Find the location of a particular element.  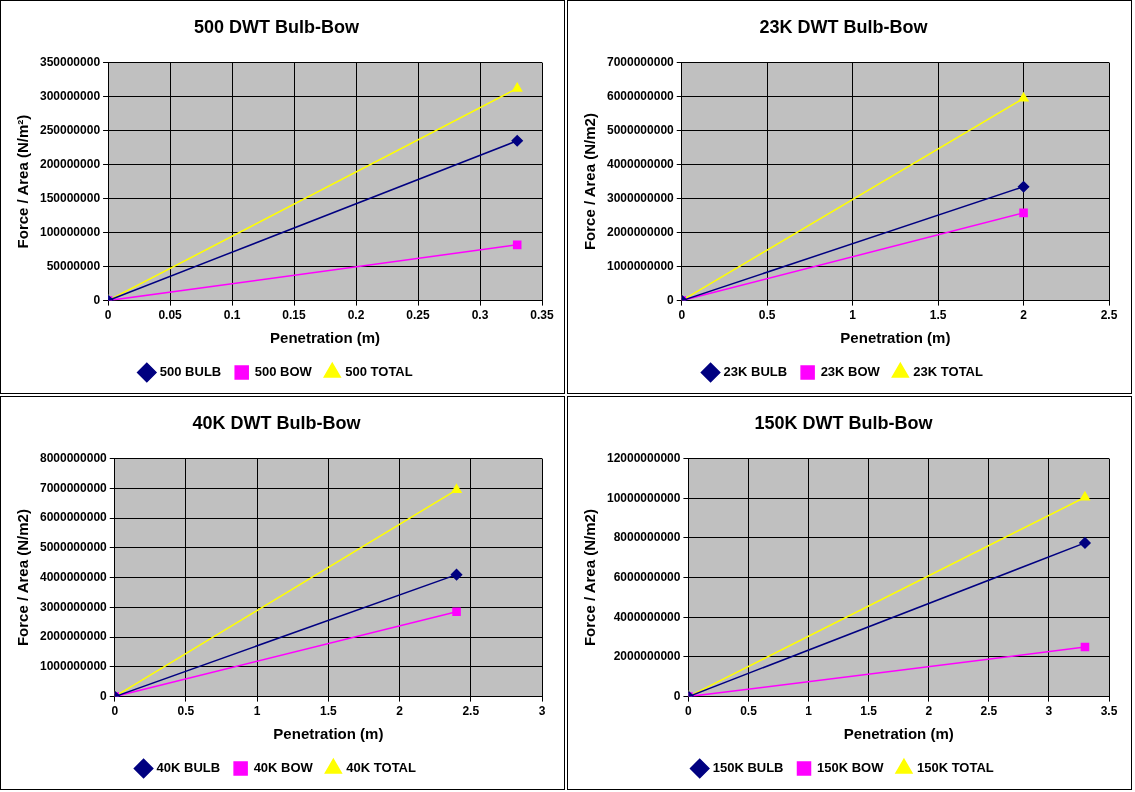

x-tick-label: 0.2 is located at coordinates (356, 315).